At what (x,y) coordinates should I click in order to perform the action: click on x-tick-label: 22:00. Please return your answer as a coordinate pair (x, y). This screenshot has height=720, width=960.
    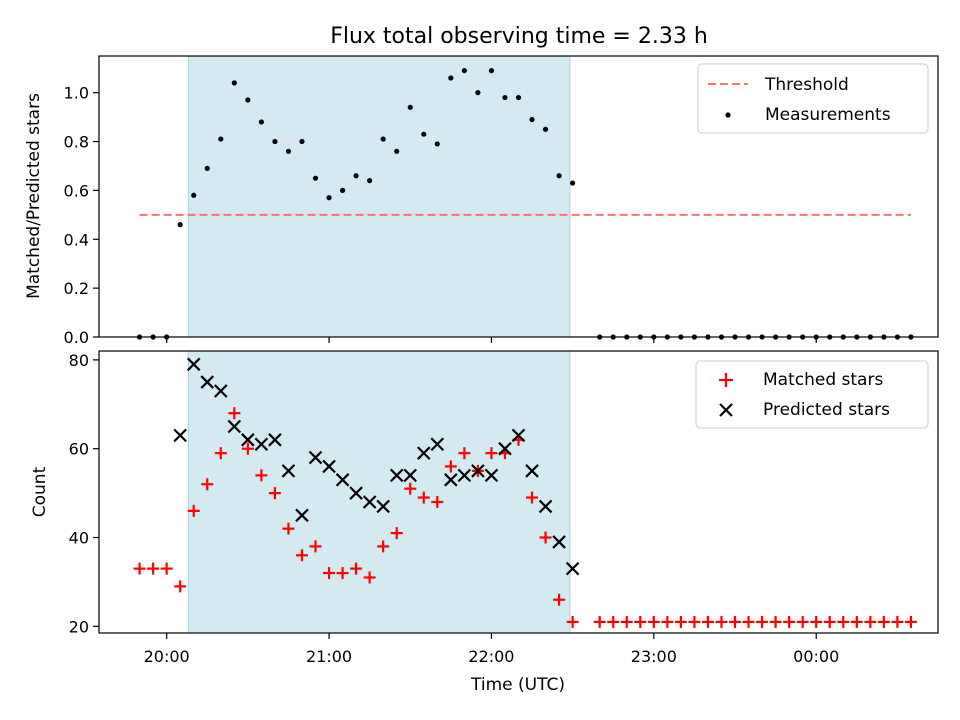
    Looking at the image, I should click on (491, 656).